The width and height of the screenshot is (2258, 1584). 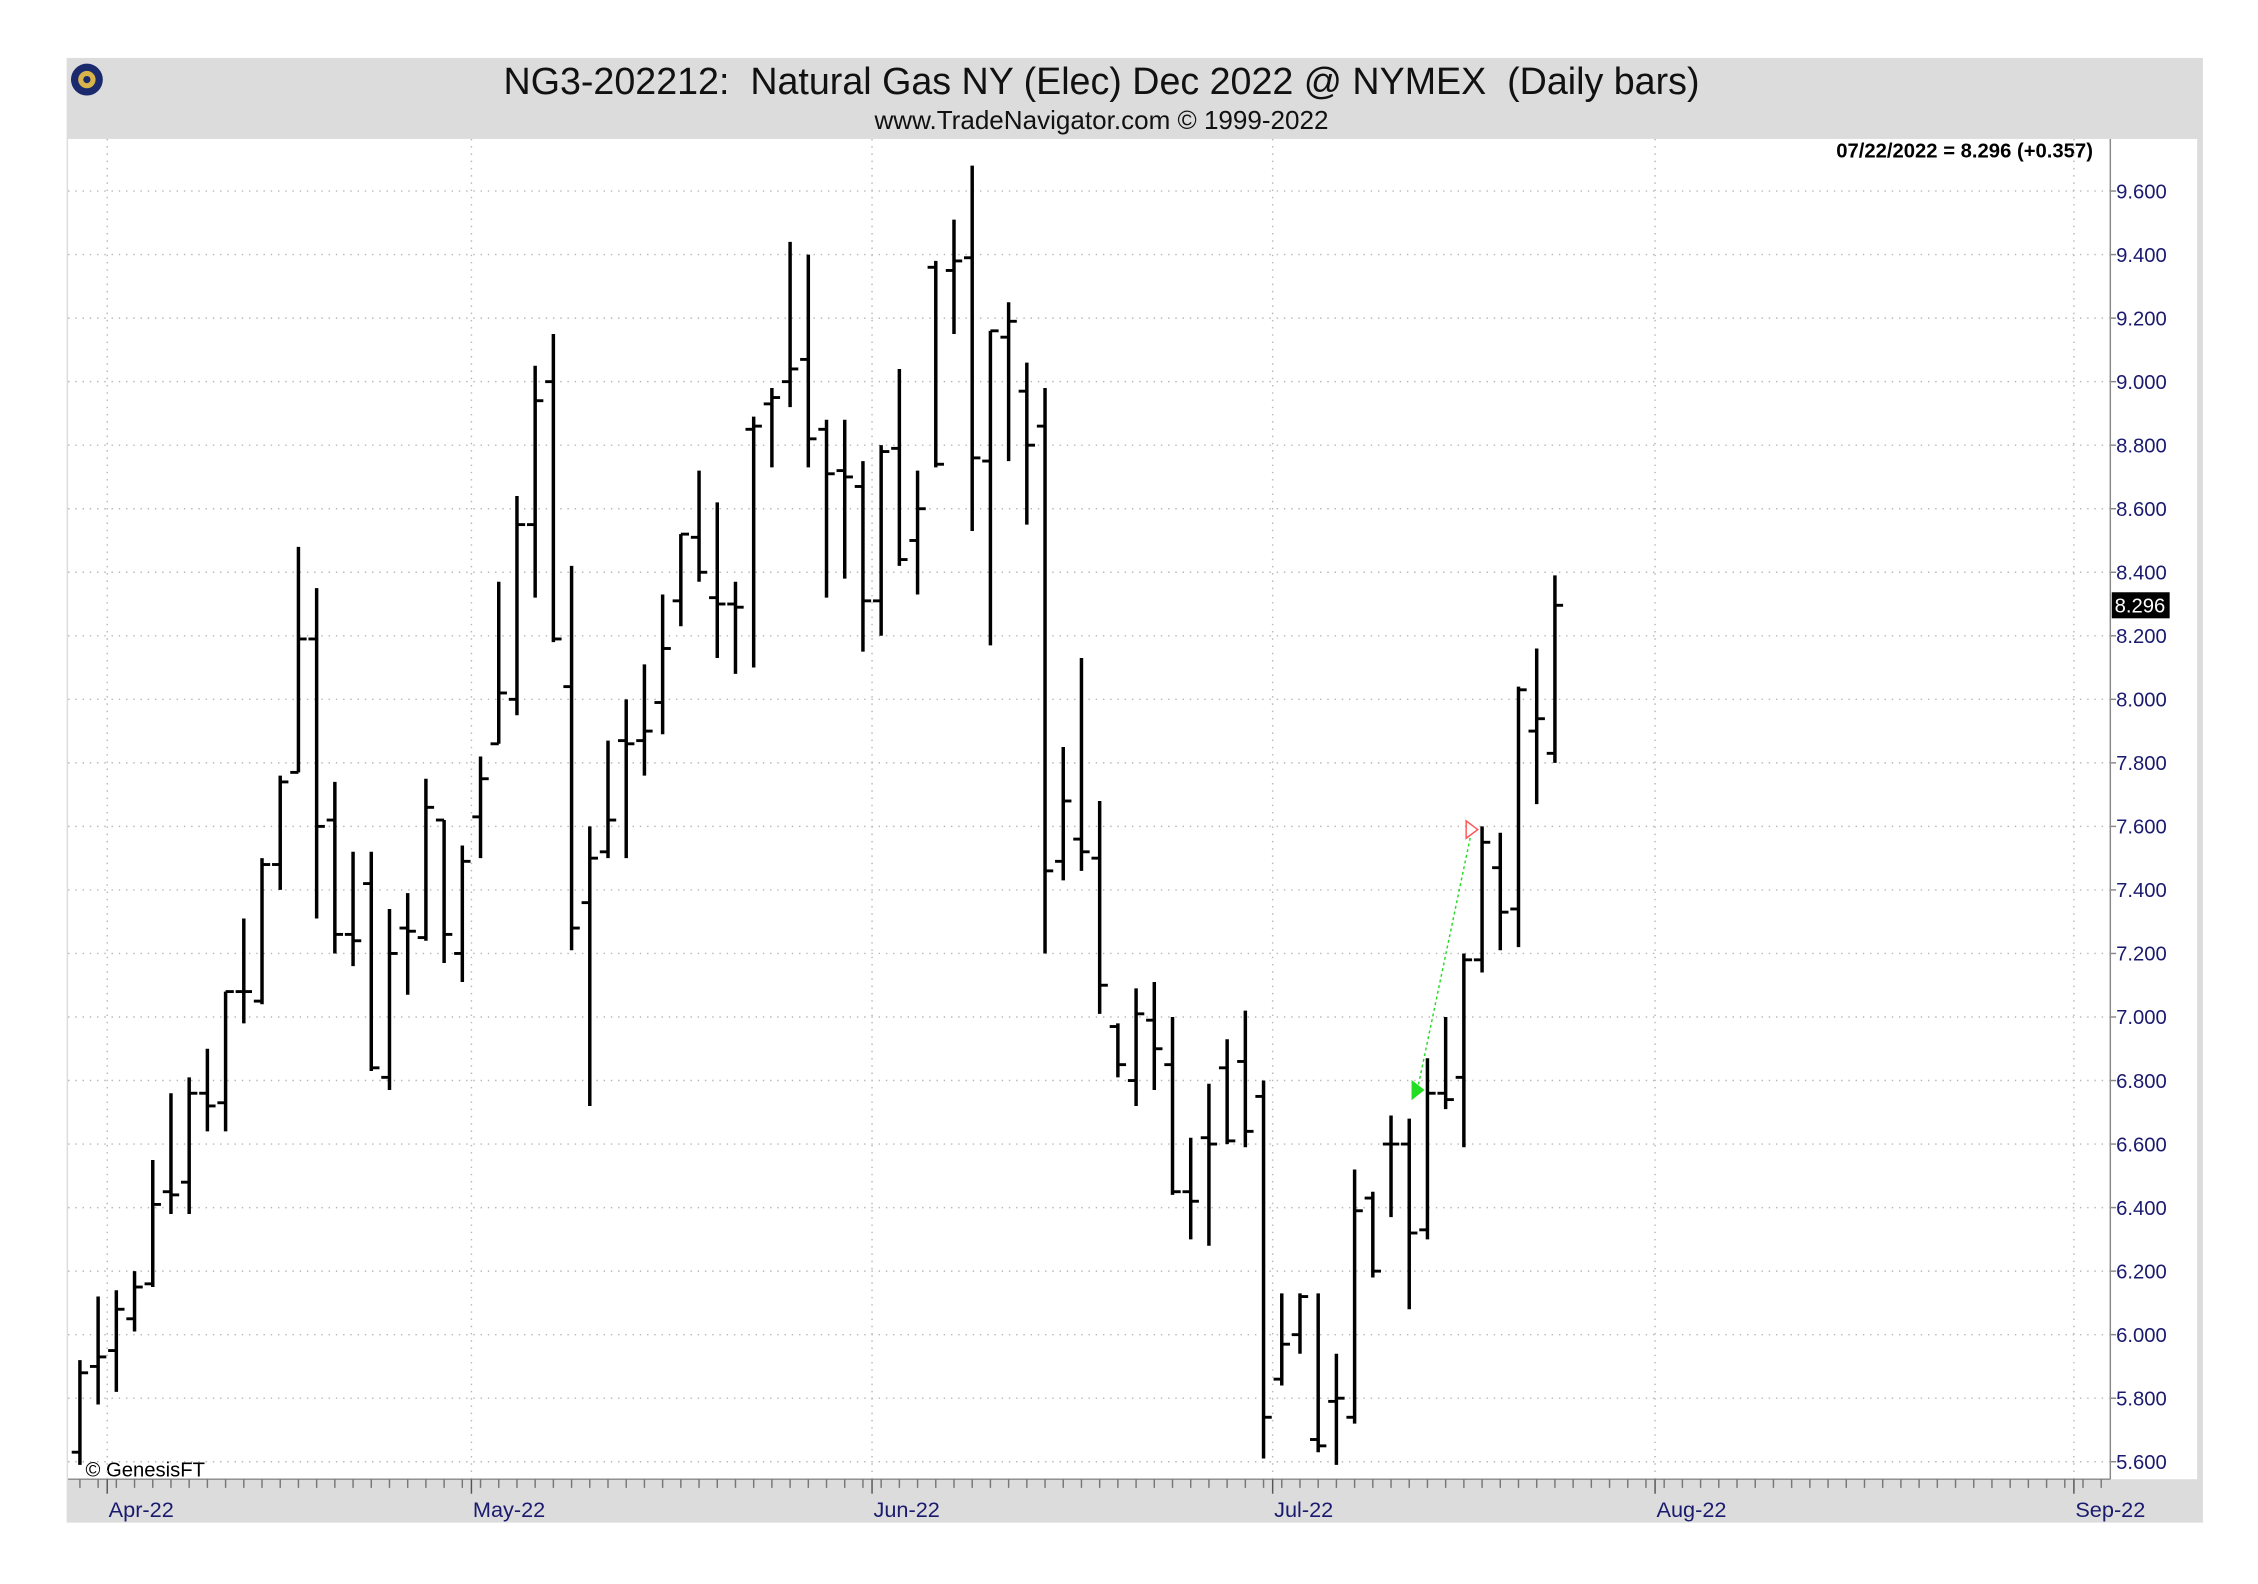 What do you see at coordinates (1100, 120) in the screenshot?
I see `chart-subtitle: www.TradeNavigator.com © 1999-2022` at bounding box center [1100, 120].